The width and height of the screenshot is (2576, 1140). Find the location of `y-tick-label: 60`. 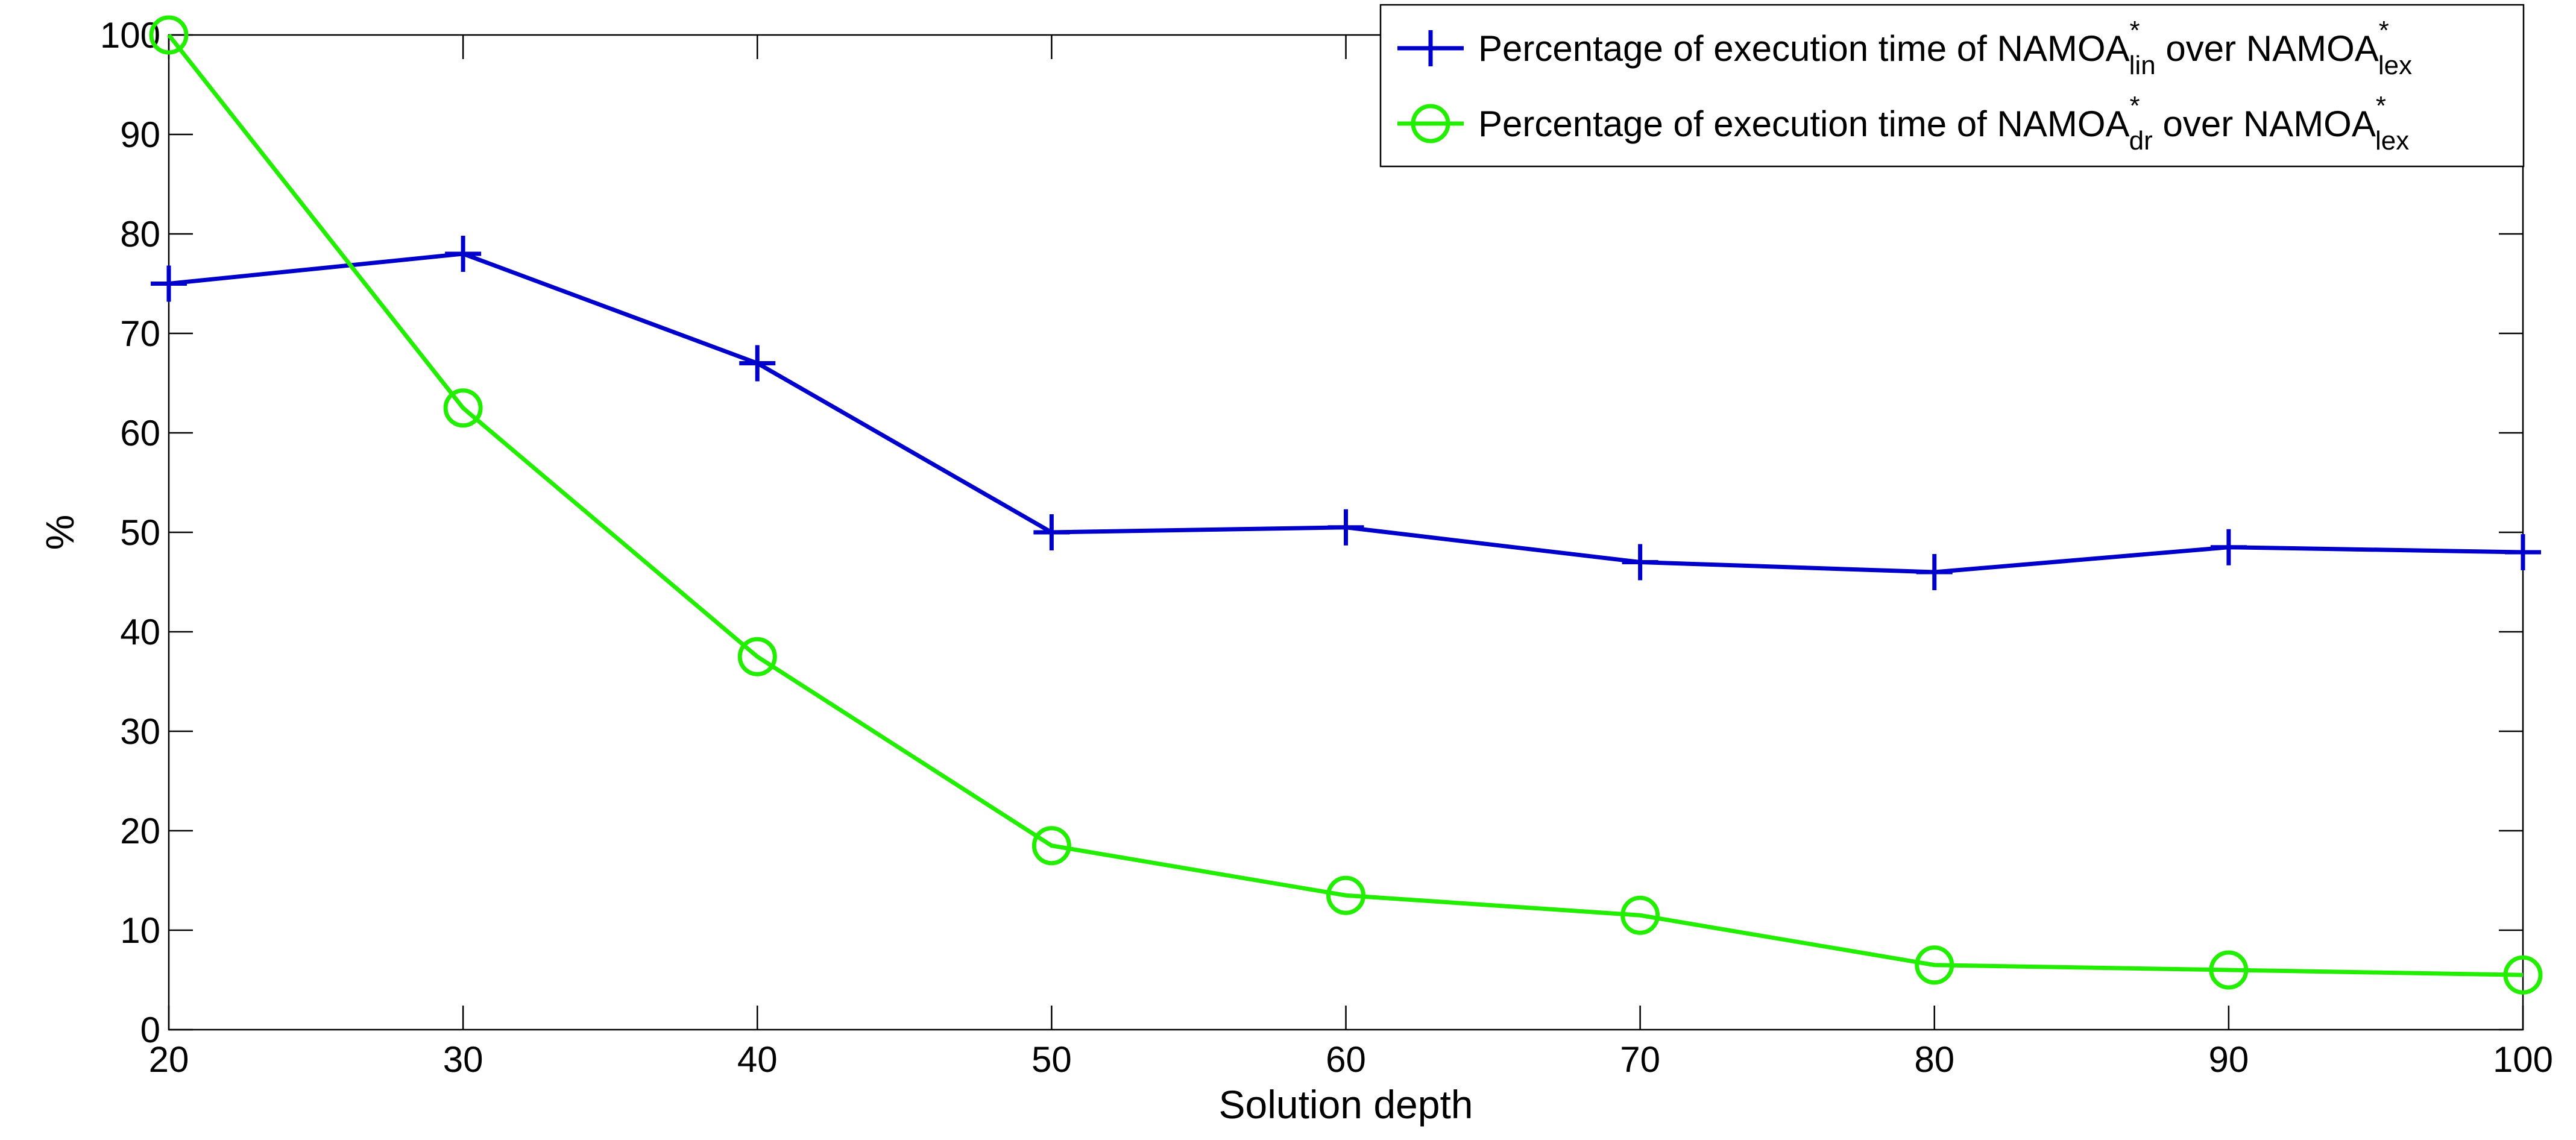

y-tick-label: 60 is located at coordinates (140, 433).